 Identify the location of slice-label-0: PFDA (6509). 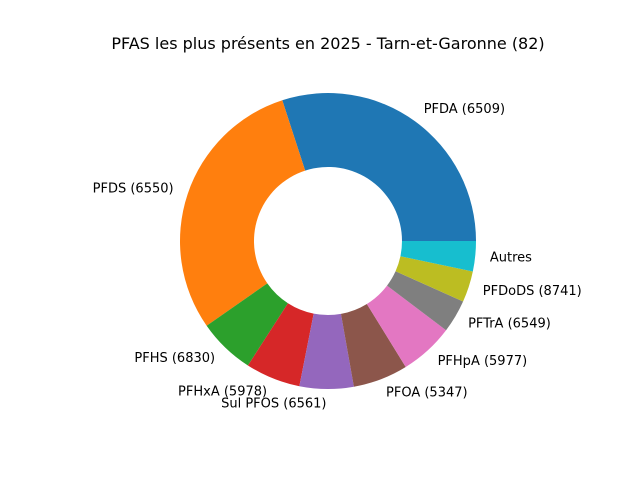
(464, 109).